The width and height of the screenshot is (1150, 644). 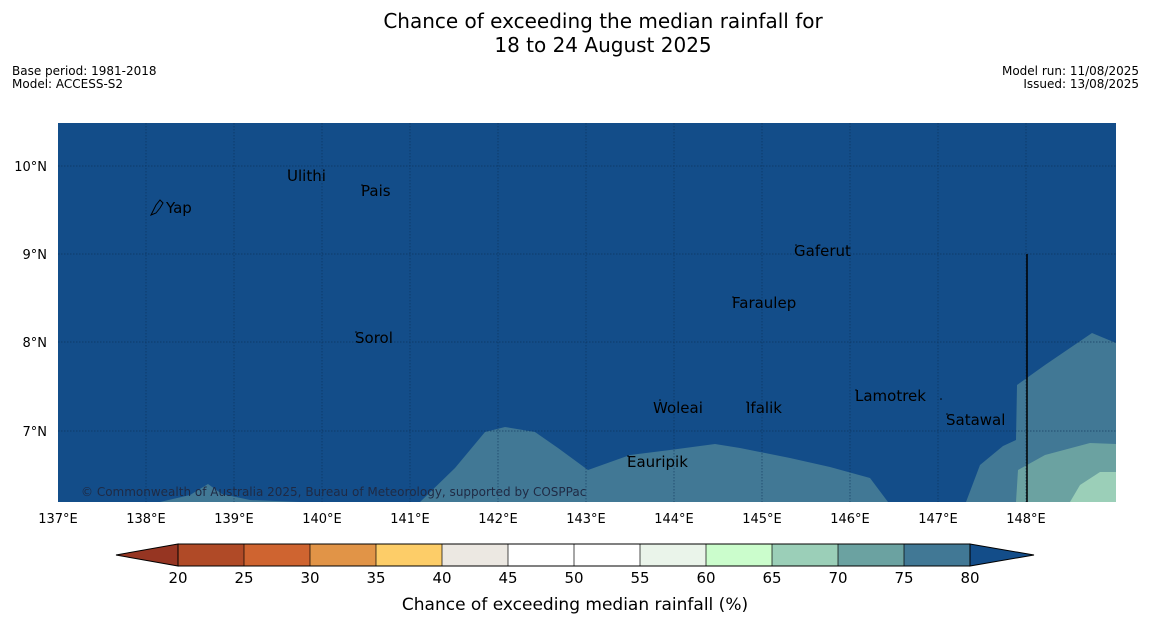 I want to click on lon-label: 139°E, so click(x=234, y=519).